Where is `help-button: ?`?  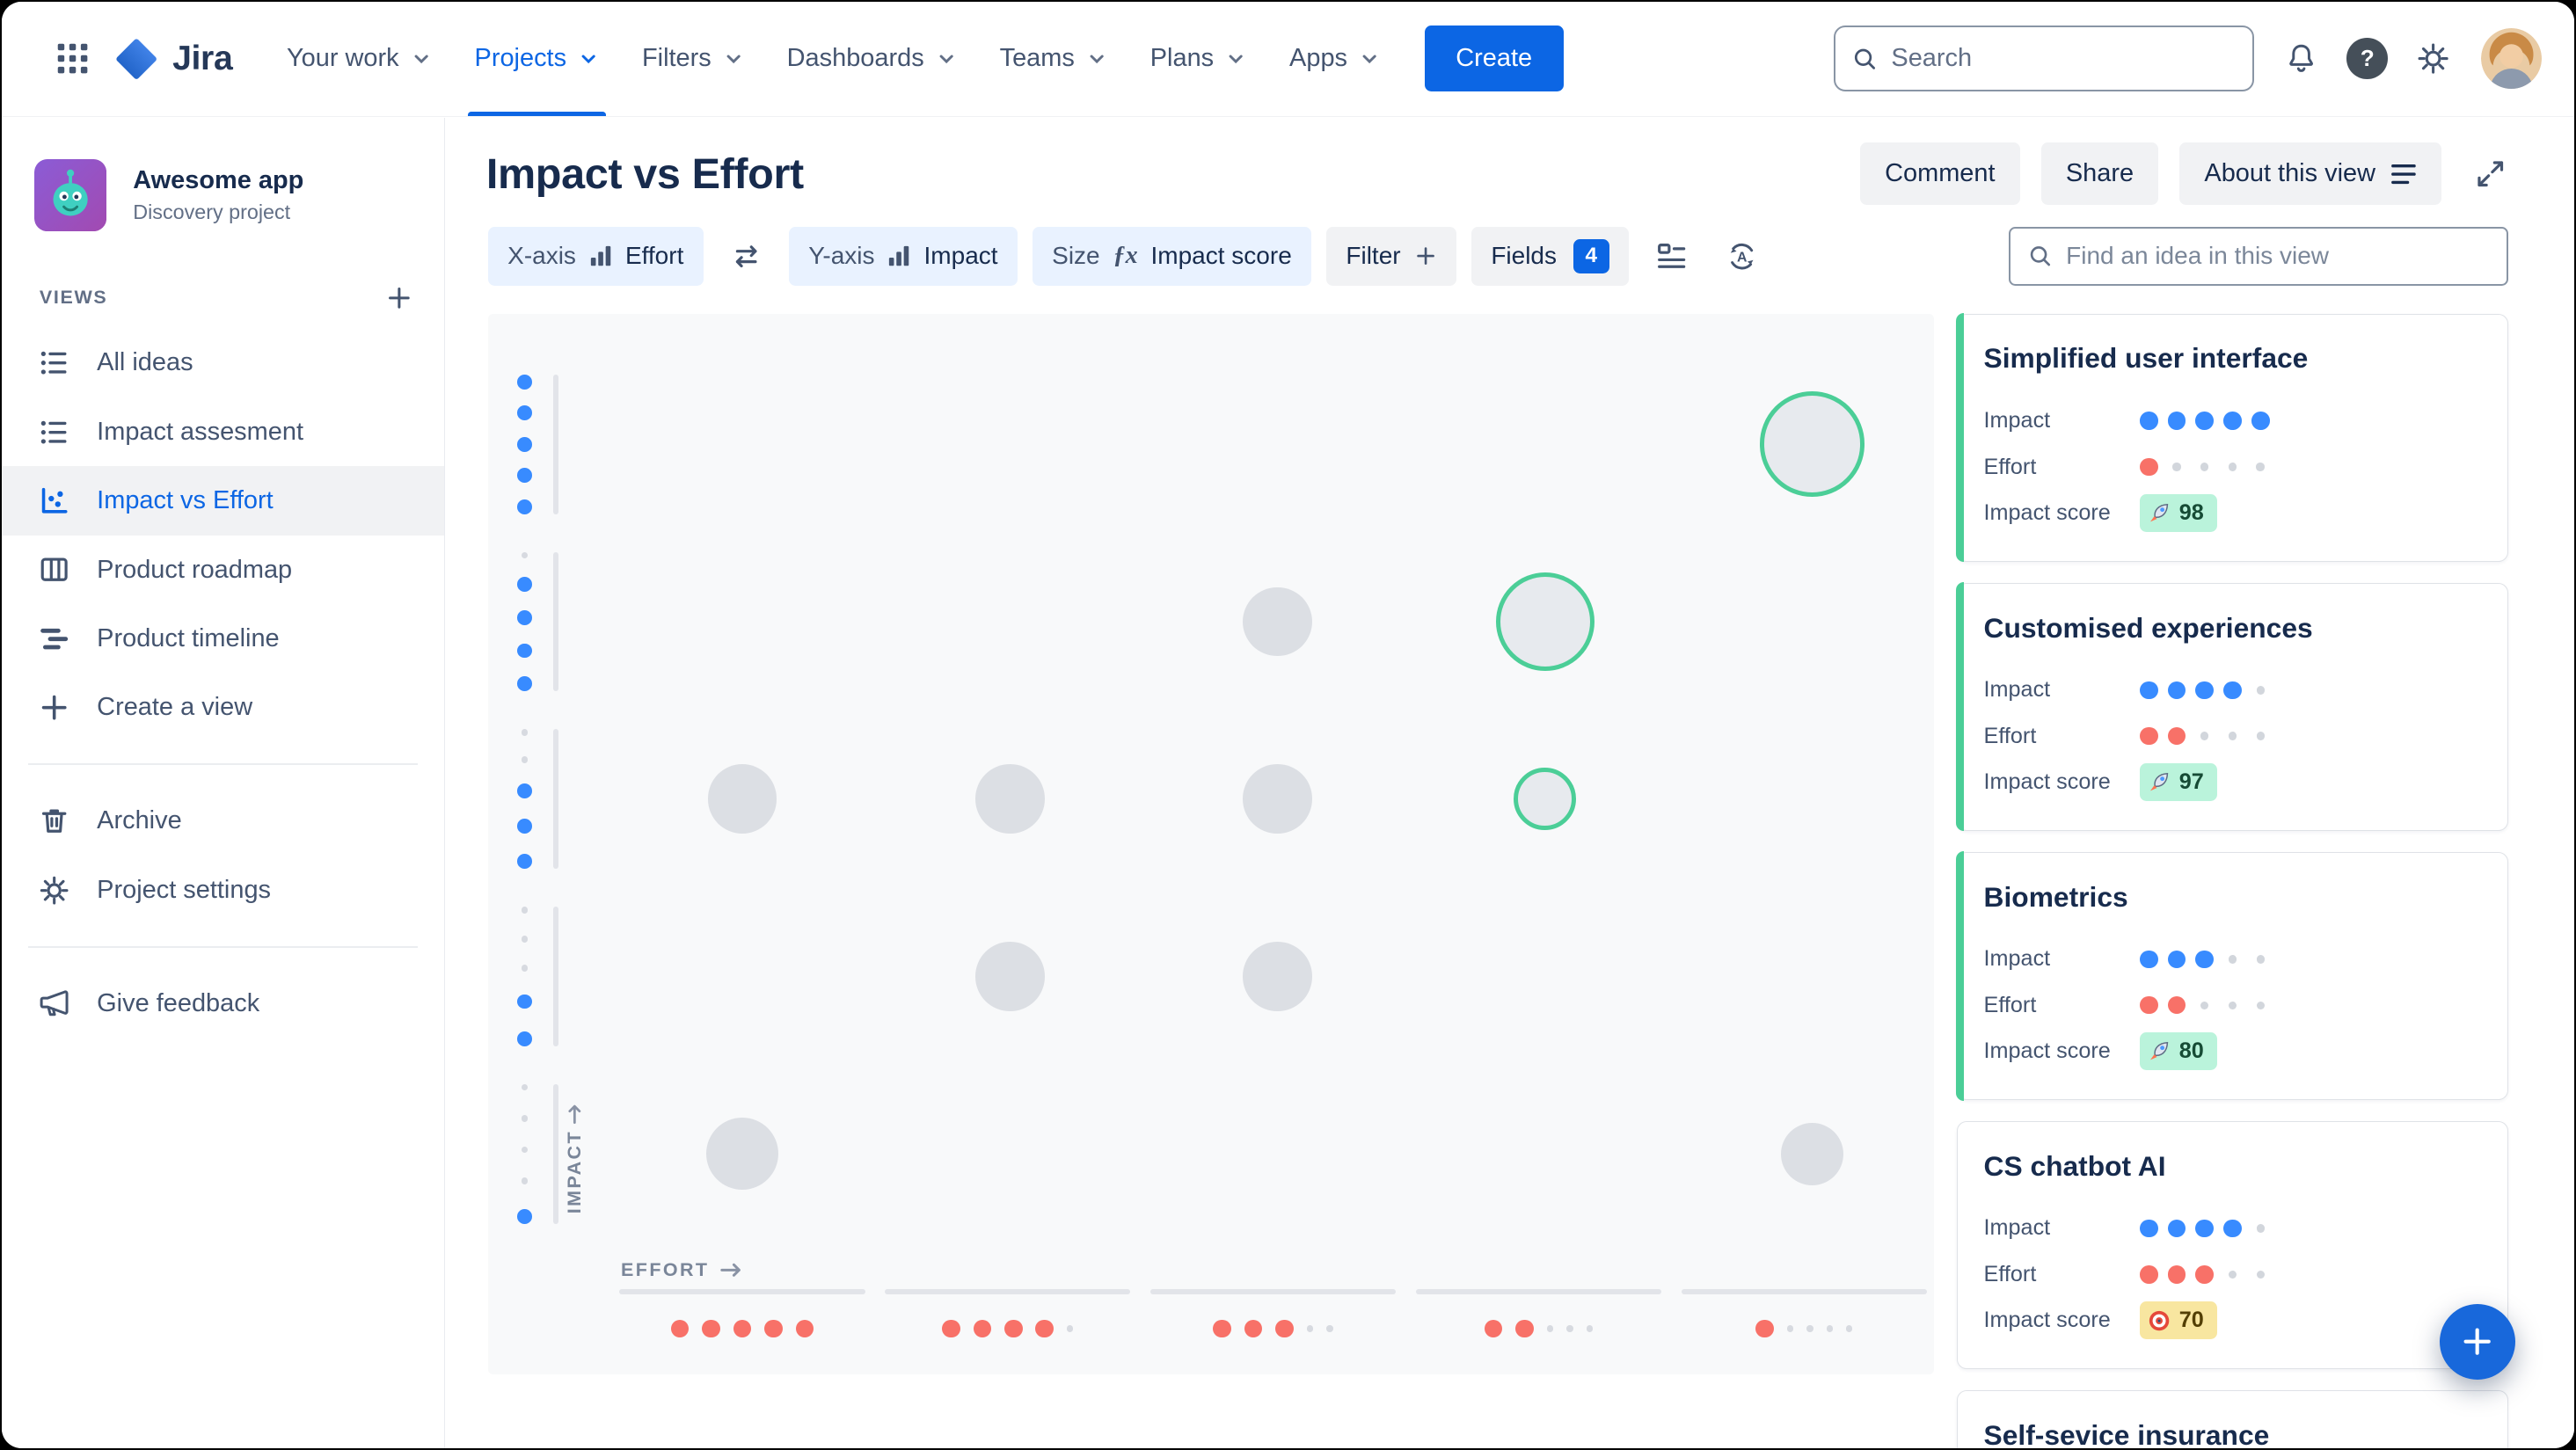 help-button: ? is located at coordinates (2367, 59).